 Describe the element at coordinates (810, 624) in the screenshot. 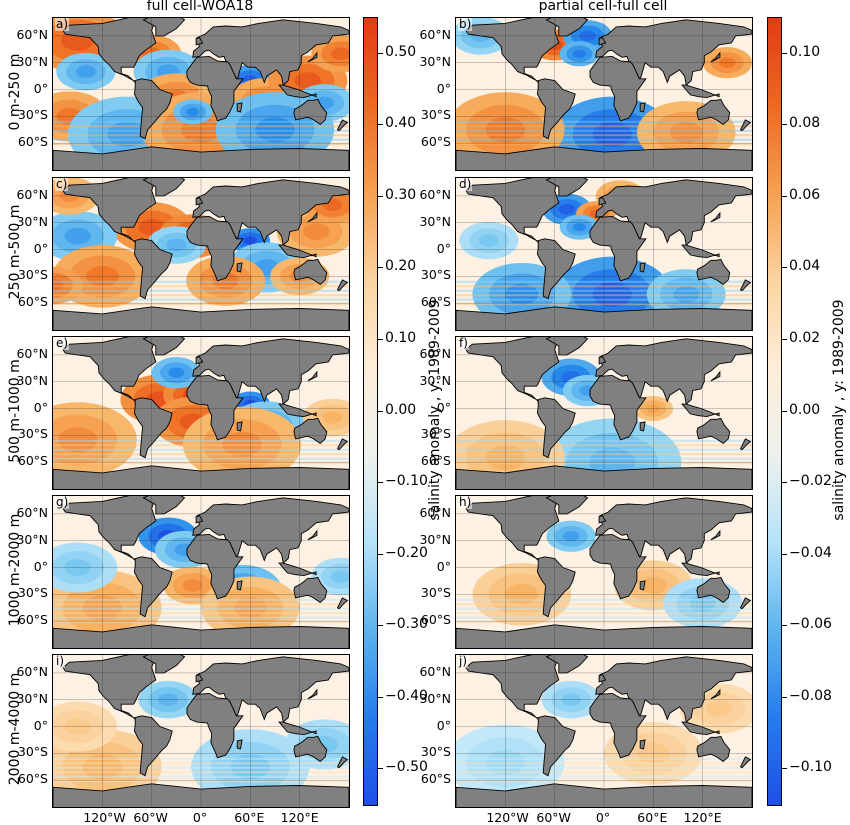

I see `colorbar-tick-label: −0.06` at that location.